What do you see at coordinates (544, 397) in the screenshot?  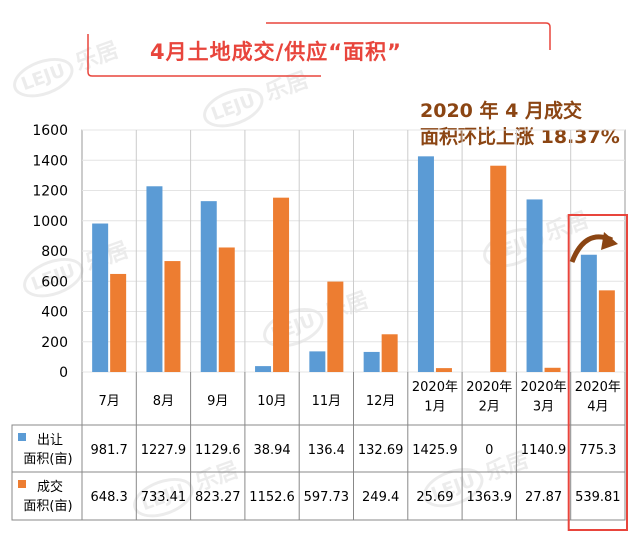 I see `category-label: 2020年 3月` at bounding box center [544, 397].